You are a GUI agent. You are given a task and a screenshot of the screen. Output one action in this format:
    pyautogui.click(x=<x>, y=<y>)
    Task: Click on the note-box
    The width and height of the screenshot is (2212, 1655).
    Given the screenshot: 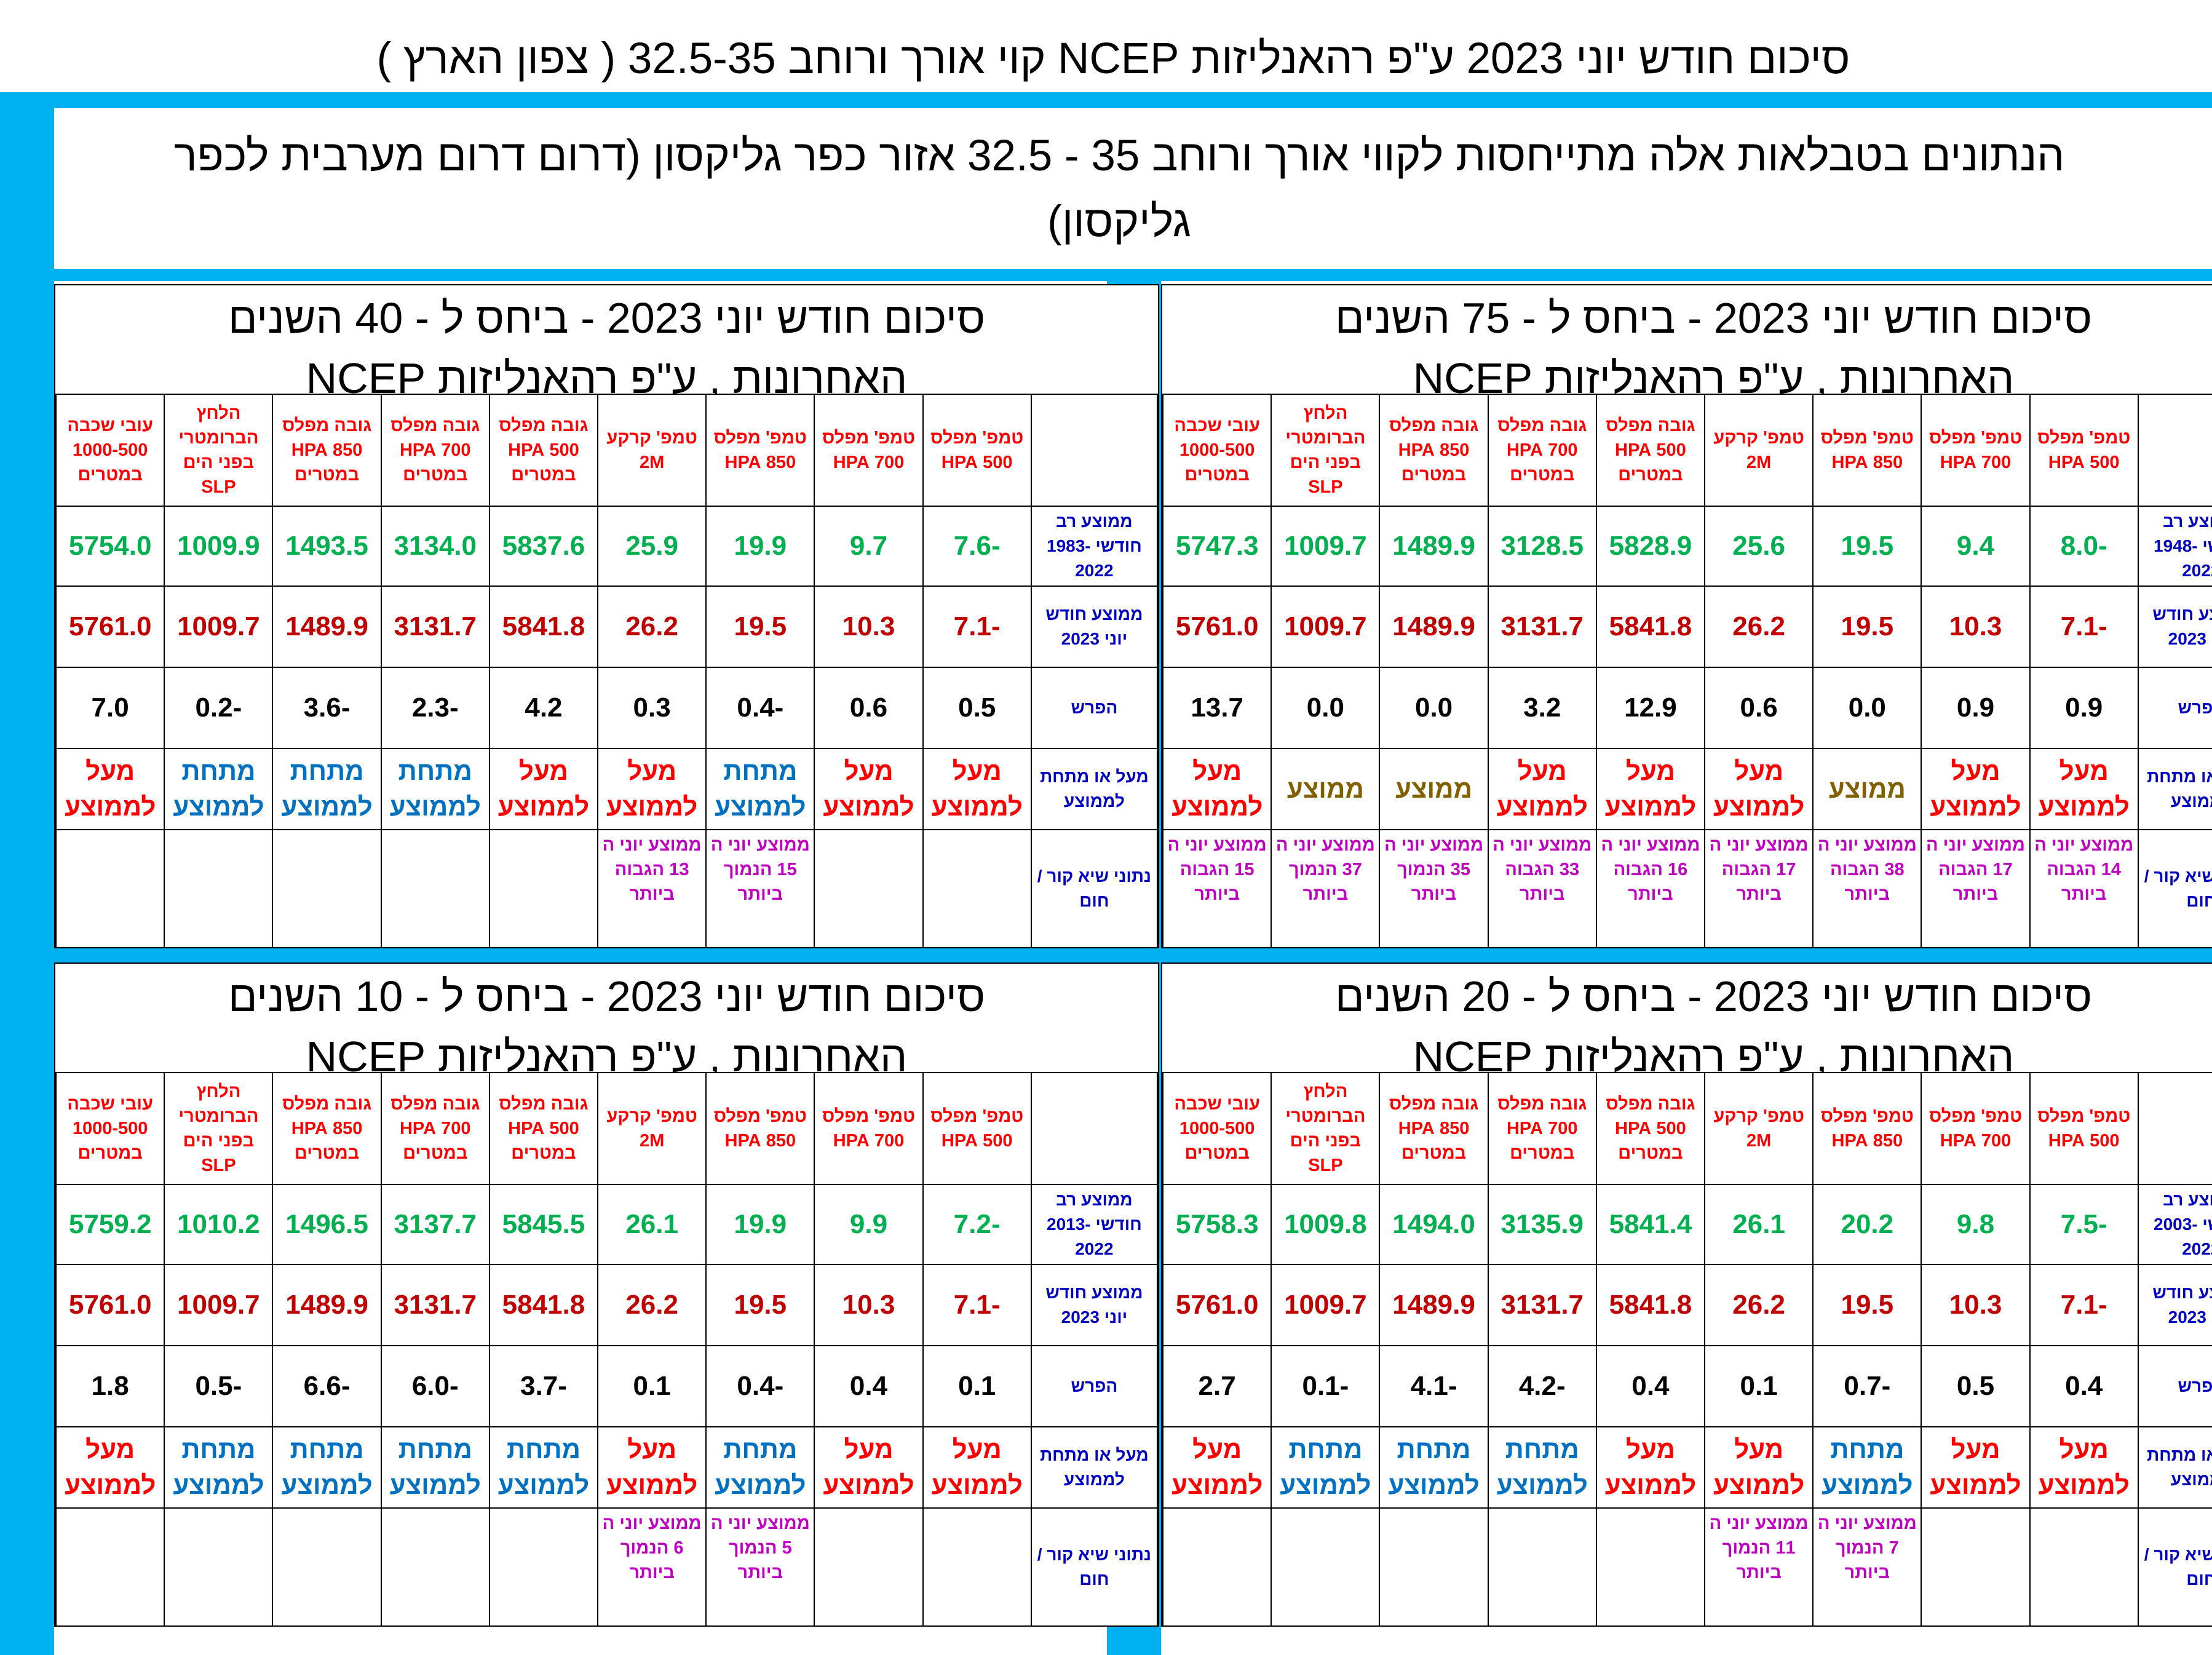 What is the action you would take?
    pyautogui.click(x=1134, y=190)
    